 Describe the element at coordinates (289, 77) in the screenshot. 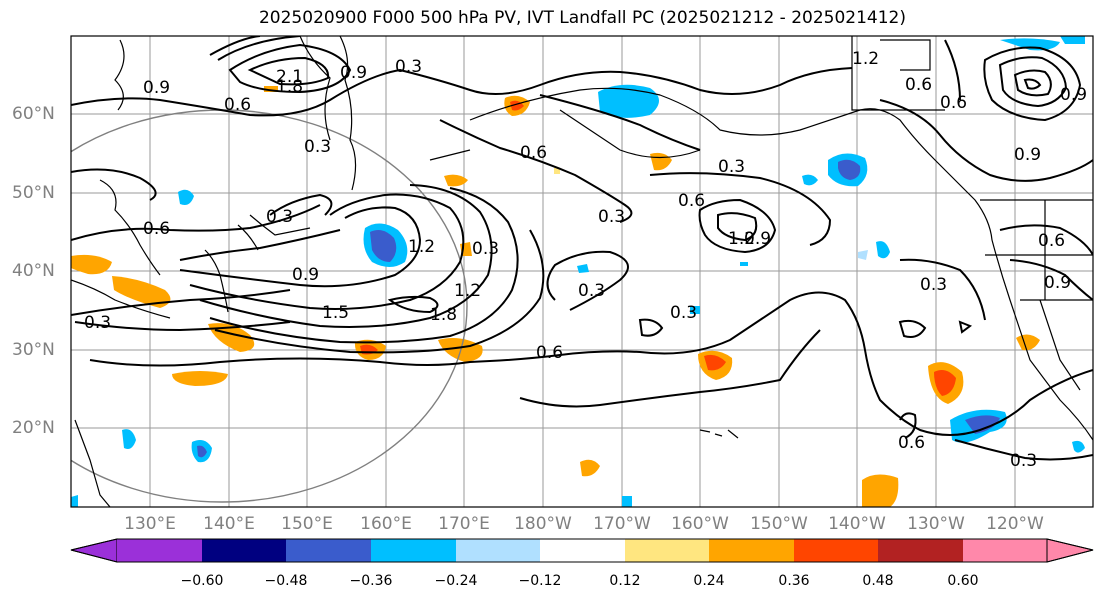

I see `contour-label: 2.1` at that location.